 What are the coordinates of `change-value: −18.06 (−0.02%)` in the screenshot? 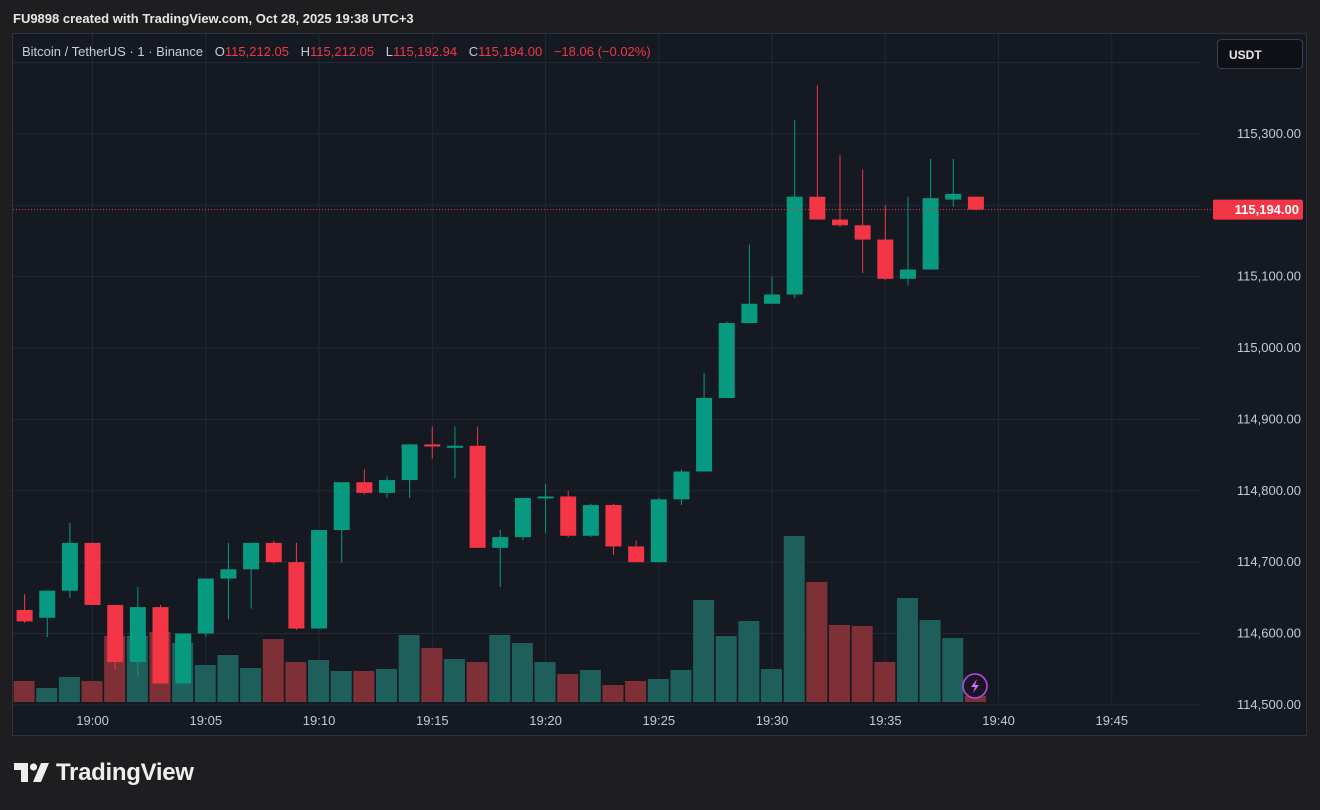 It's located at (602, 51).